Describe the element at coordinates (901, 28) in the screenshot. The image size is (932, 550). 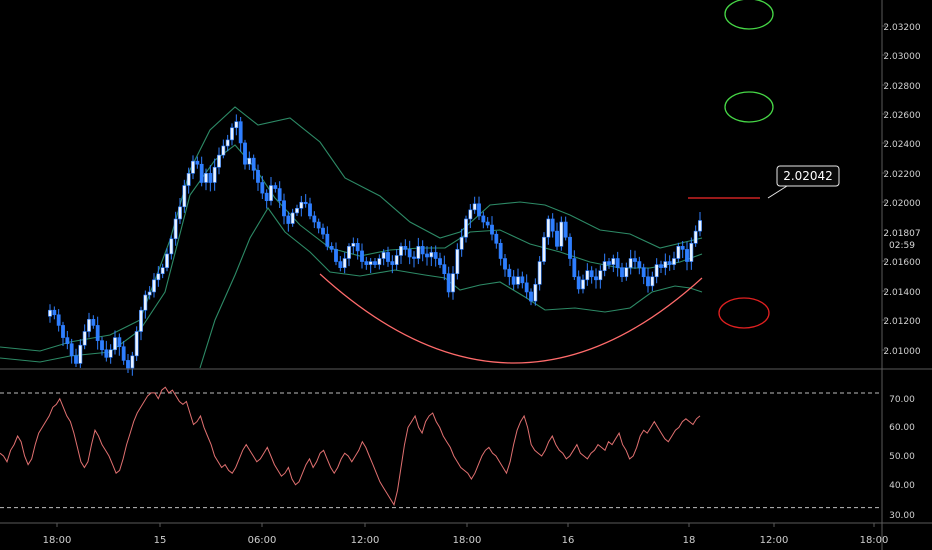
I see `y-tick-label: 2.03200` at that location.